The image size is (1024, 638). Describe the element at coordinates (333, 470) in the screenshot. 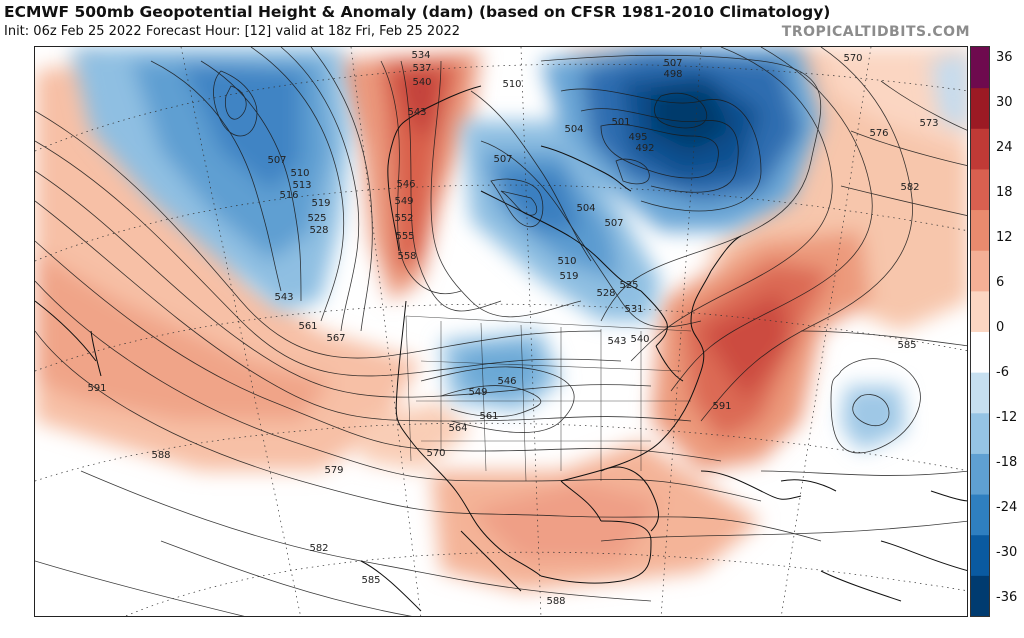

I see `contour-label: 579` at that location.